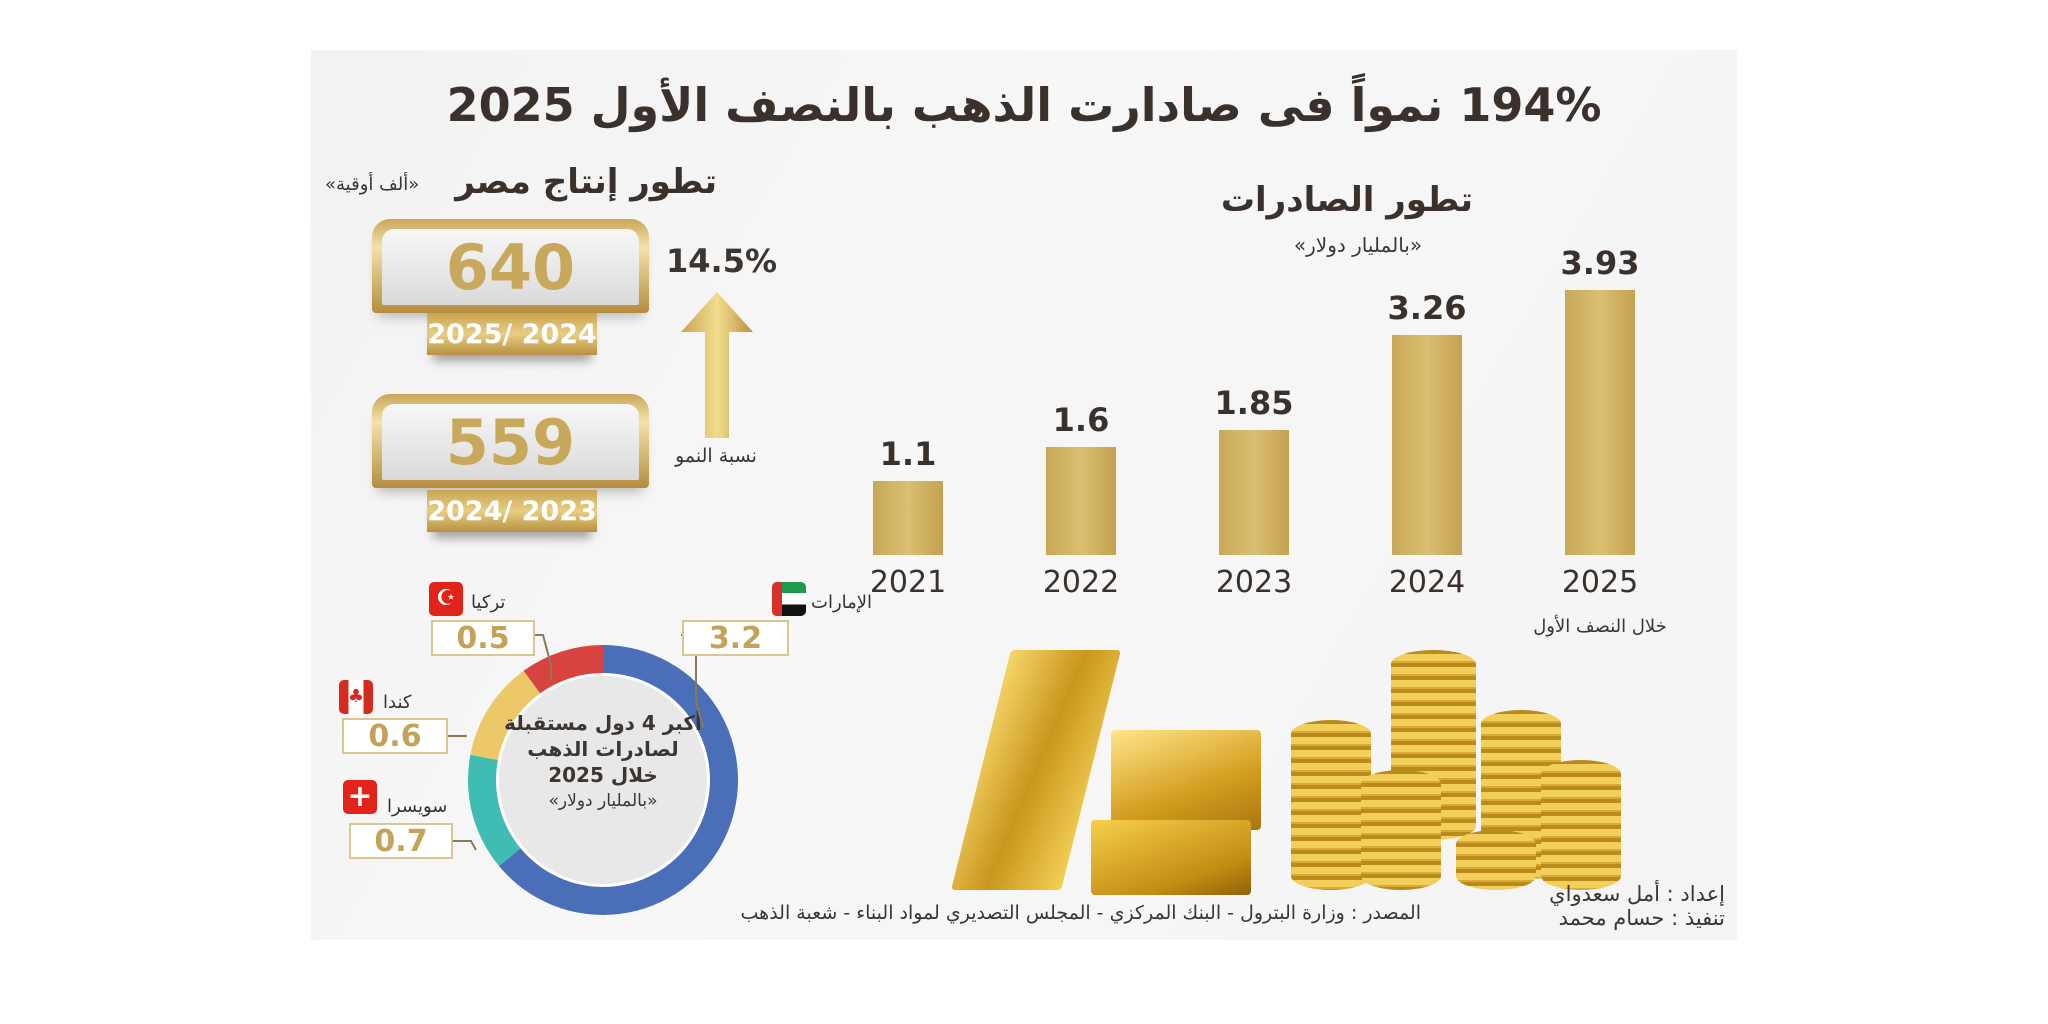 Image resolution: width=2048 pixels, height=1024 pixels. I want to click on bar-2022, so click(1081, 501).